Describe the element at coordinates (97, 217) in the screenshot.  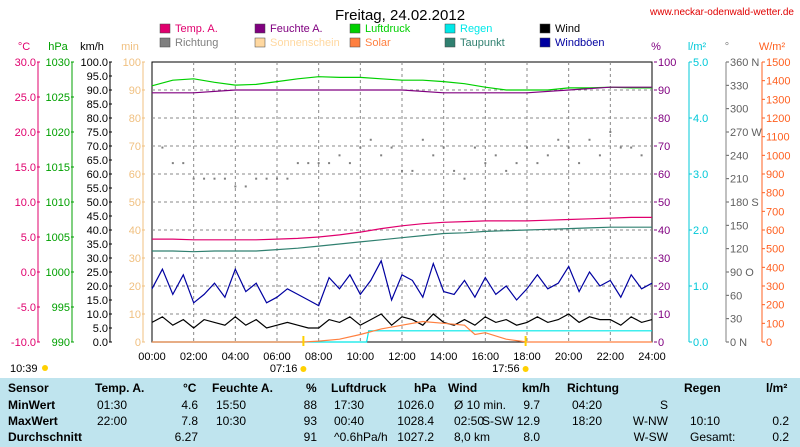
I see `axis-tick-wind: 45.0` at that location.